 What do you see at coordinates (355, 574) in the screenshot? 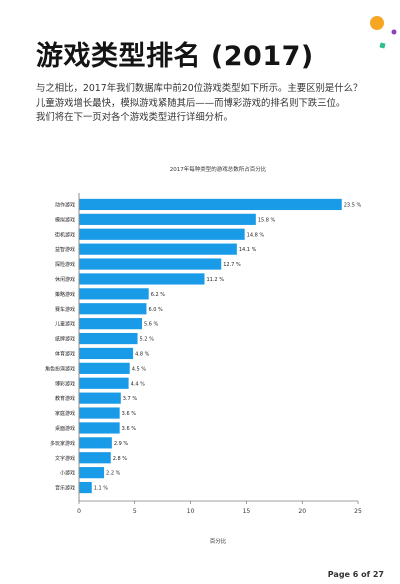
I see `page-number: Page 6 of 27` at bounding box center [355, 574].